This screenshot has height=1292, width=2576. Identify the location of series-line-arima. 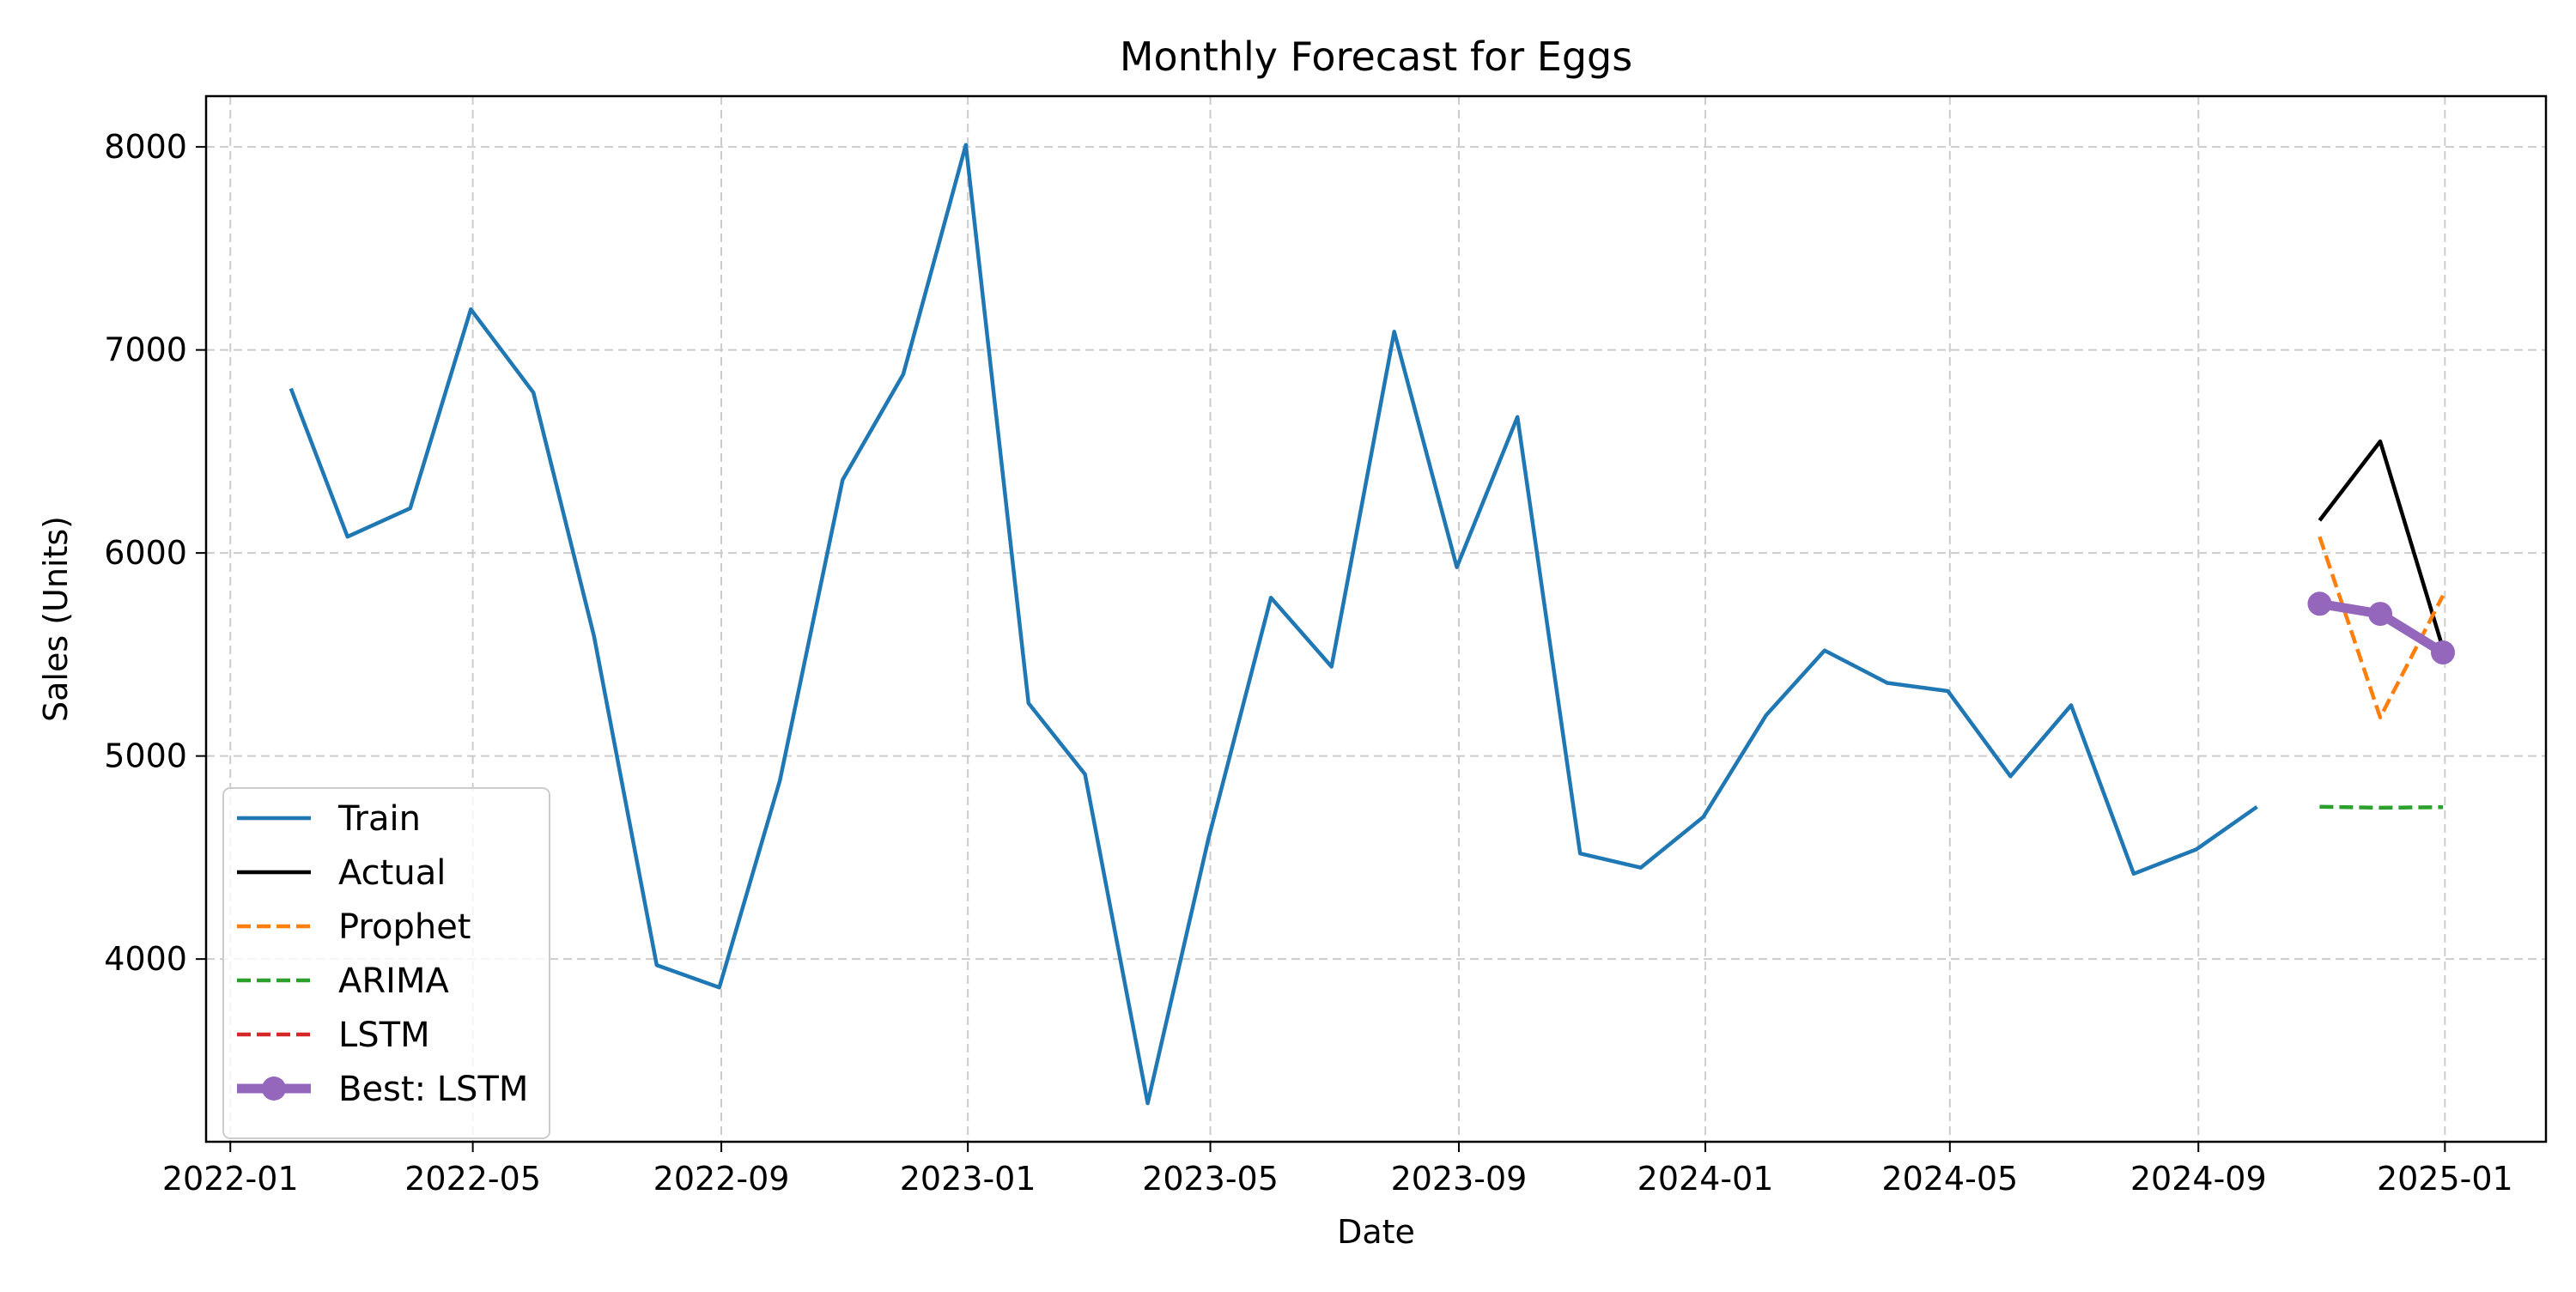
(2382, 807).